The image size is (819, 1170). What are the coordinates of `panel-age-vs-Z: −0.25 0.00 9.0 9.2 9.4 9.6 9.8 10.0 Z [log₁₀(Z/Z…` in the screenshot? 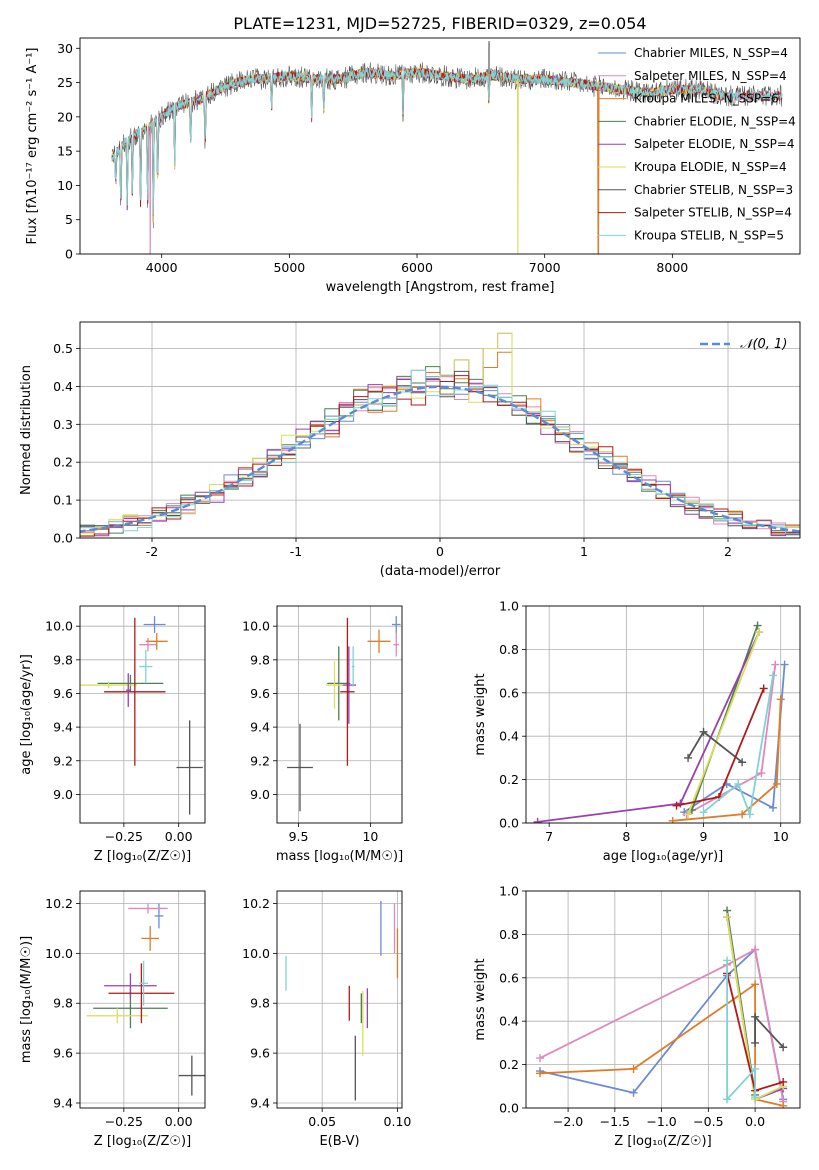 It's located at (112, 734).